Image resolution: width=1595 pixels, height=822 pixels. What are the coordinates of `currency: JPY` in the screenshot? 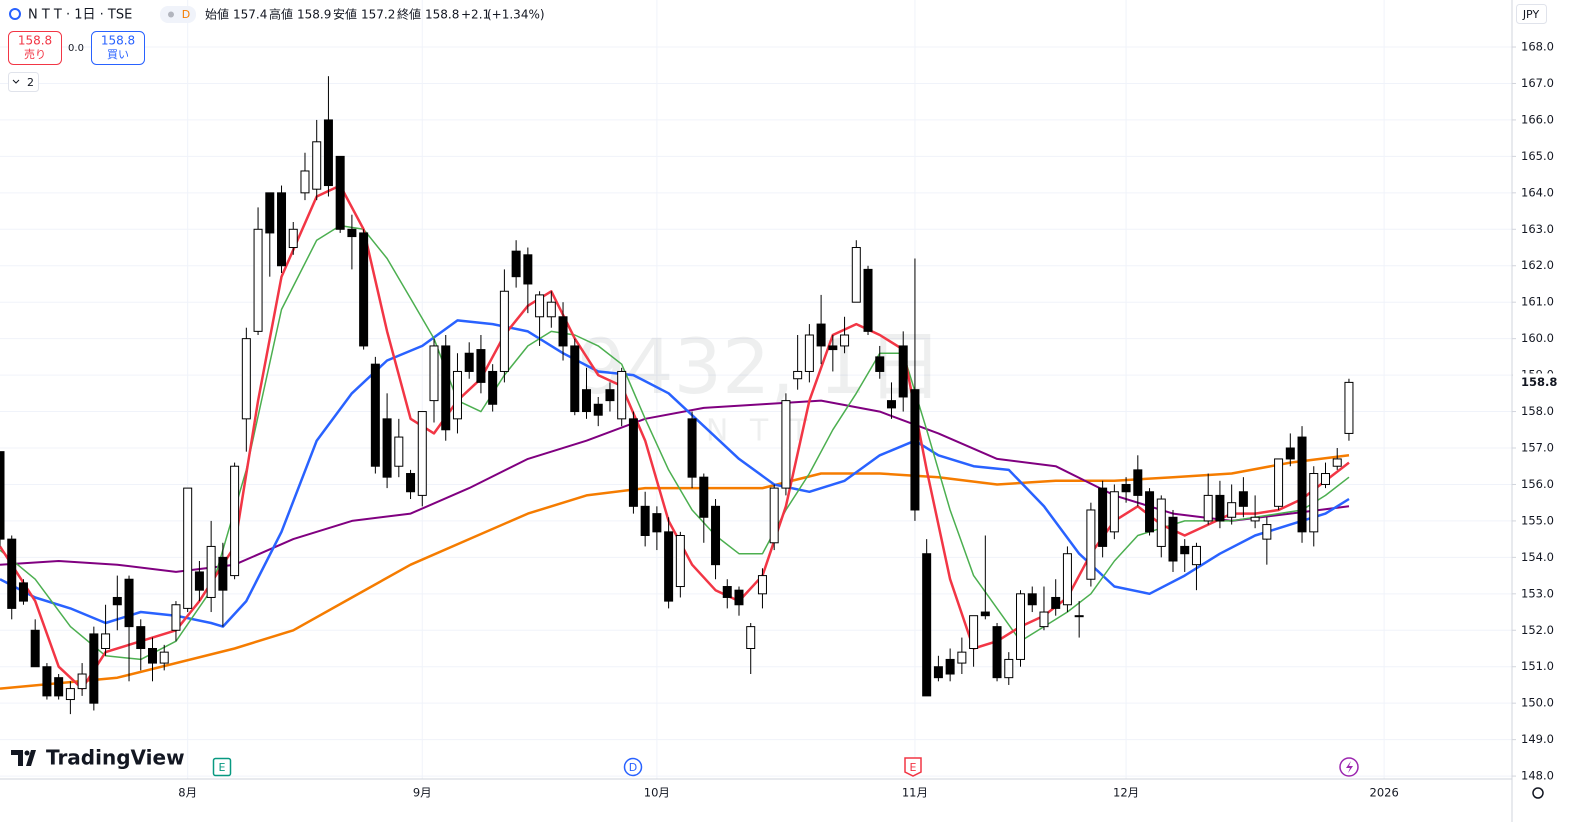 It's located at (1531, 14).